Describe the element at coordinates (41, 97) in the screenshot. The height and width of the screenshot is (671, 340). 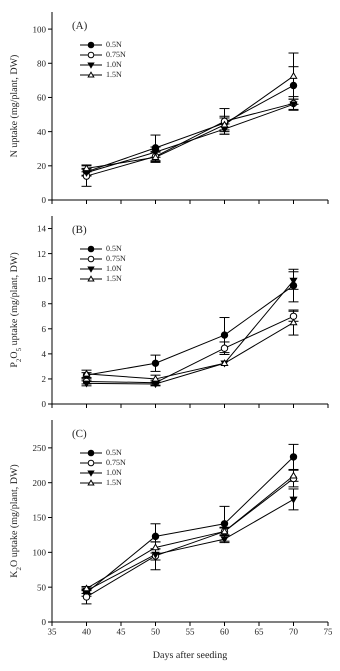
I see `y-tick-label: 60` at that location.